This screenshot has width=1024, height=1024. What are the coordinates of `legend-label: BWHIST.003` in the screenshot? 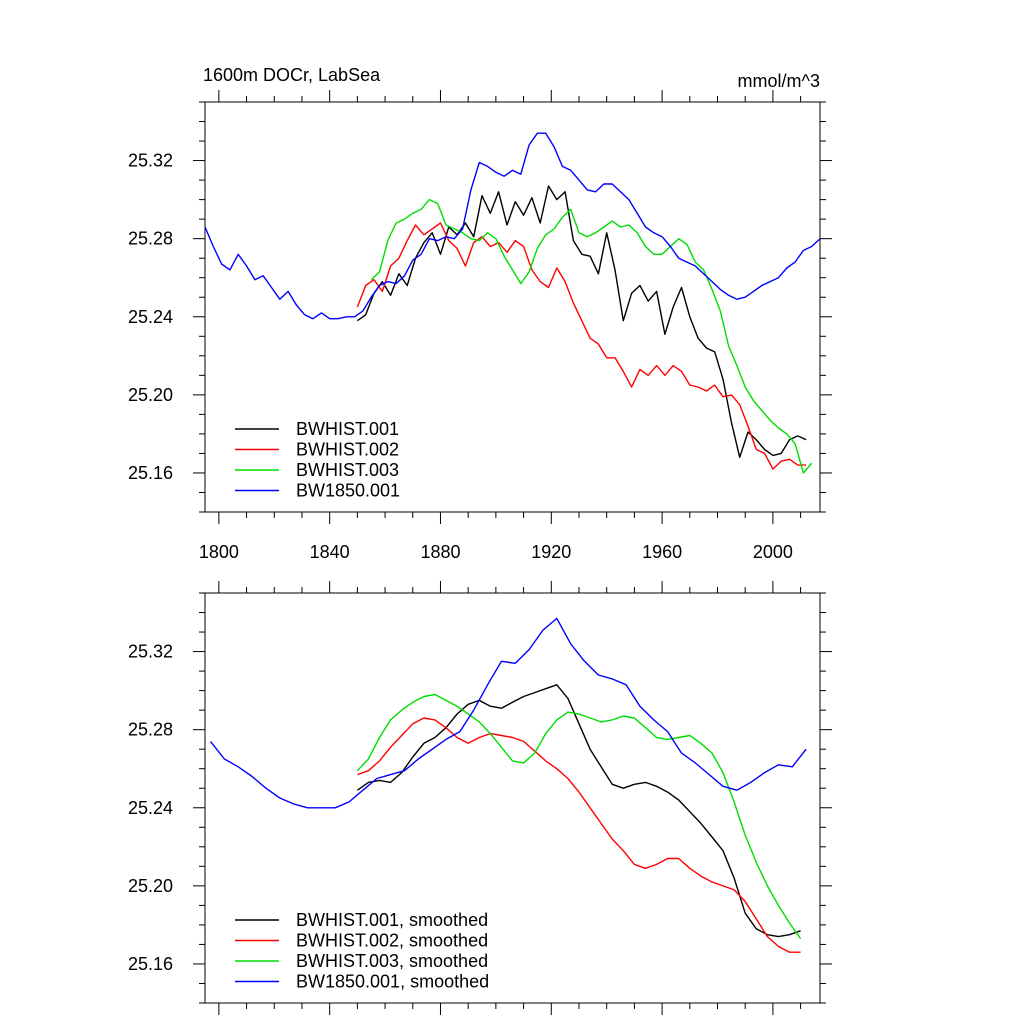 It's located at (347, 470).